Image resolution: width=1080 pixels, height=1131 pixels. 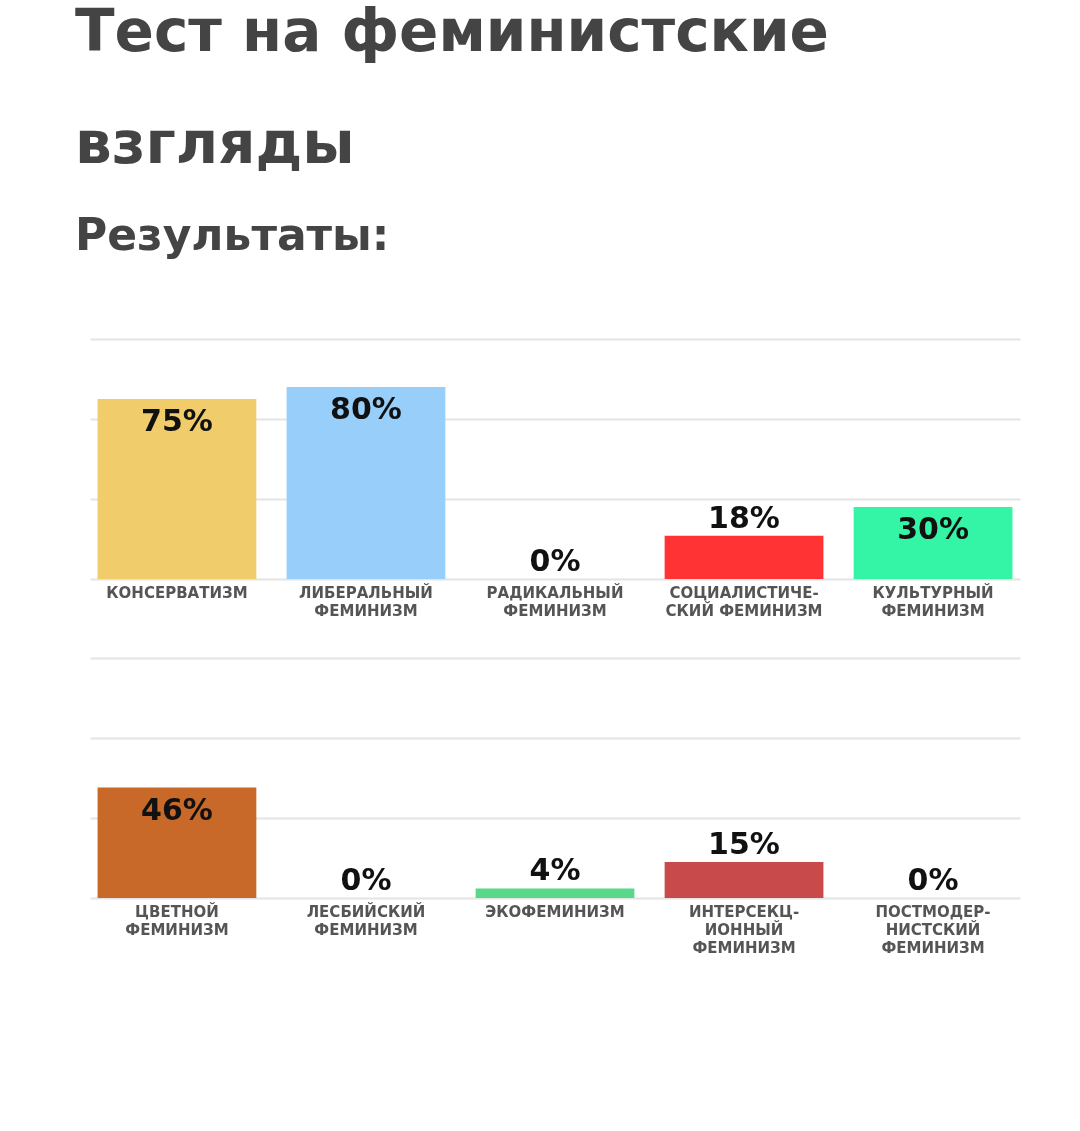 What do you see at coordinates (933, 929) in the screenshot?
I see `x-tick-label: ПОСТМОДЕР- НИСТСКИЙ ФЕМИНИЗМ` at bounding box center [933, 929].